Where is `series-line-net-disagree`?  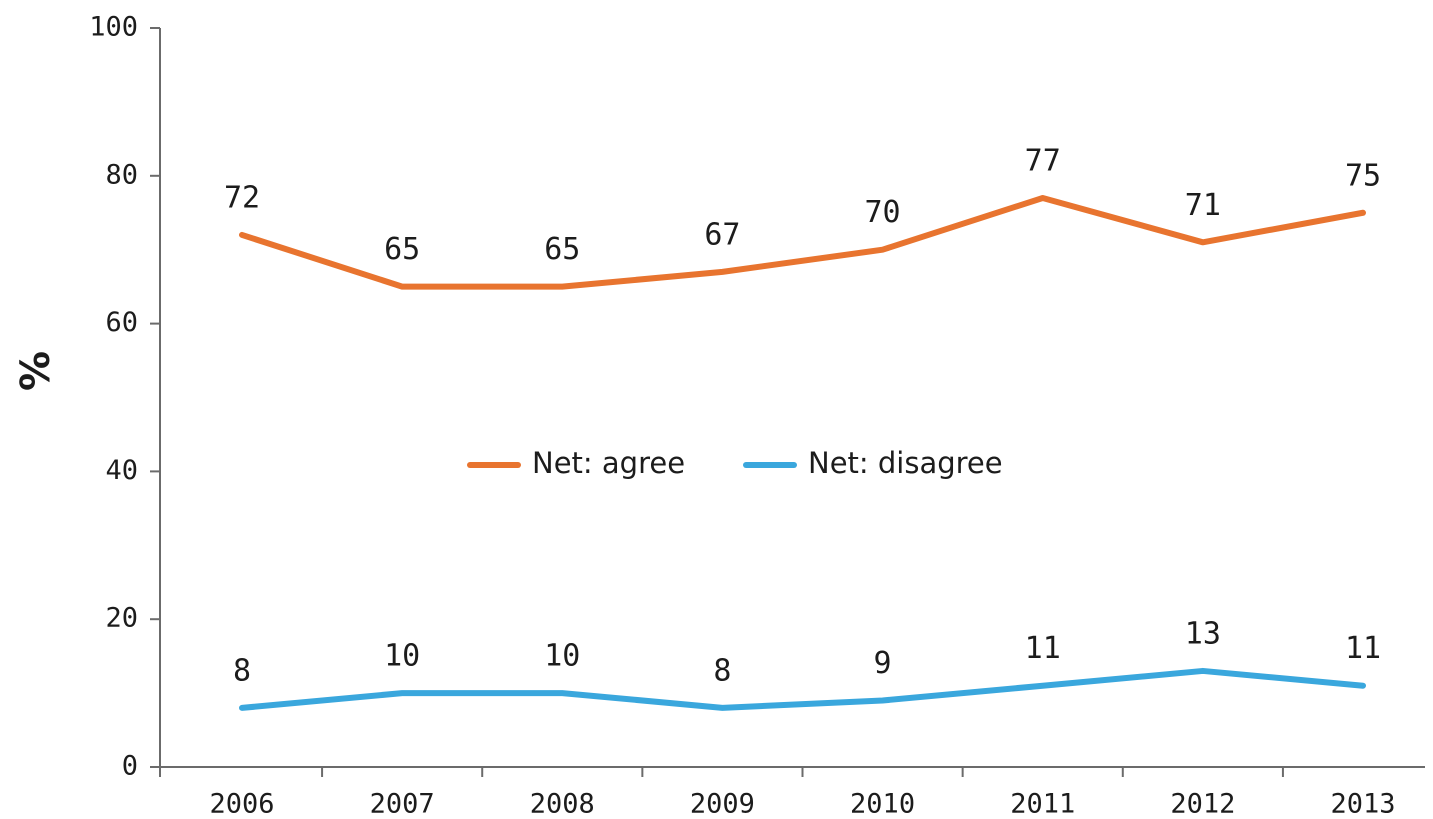 series-line-net-disagree is located at coordinates (802, 689).